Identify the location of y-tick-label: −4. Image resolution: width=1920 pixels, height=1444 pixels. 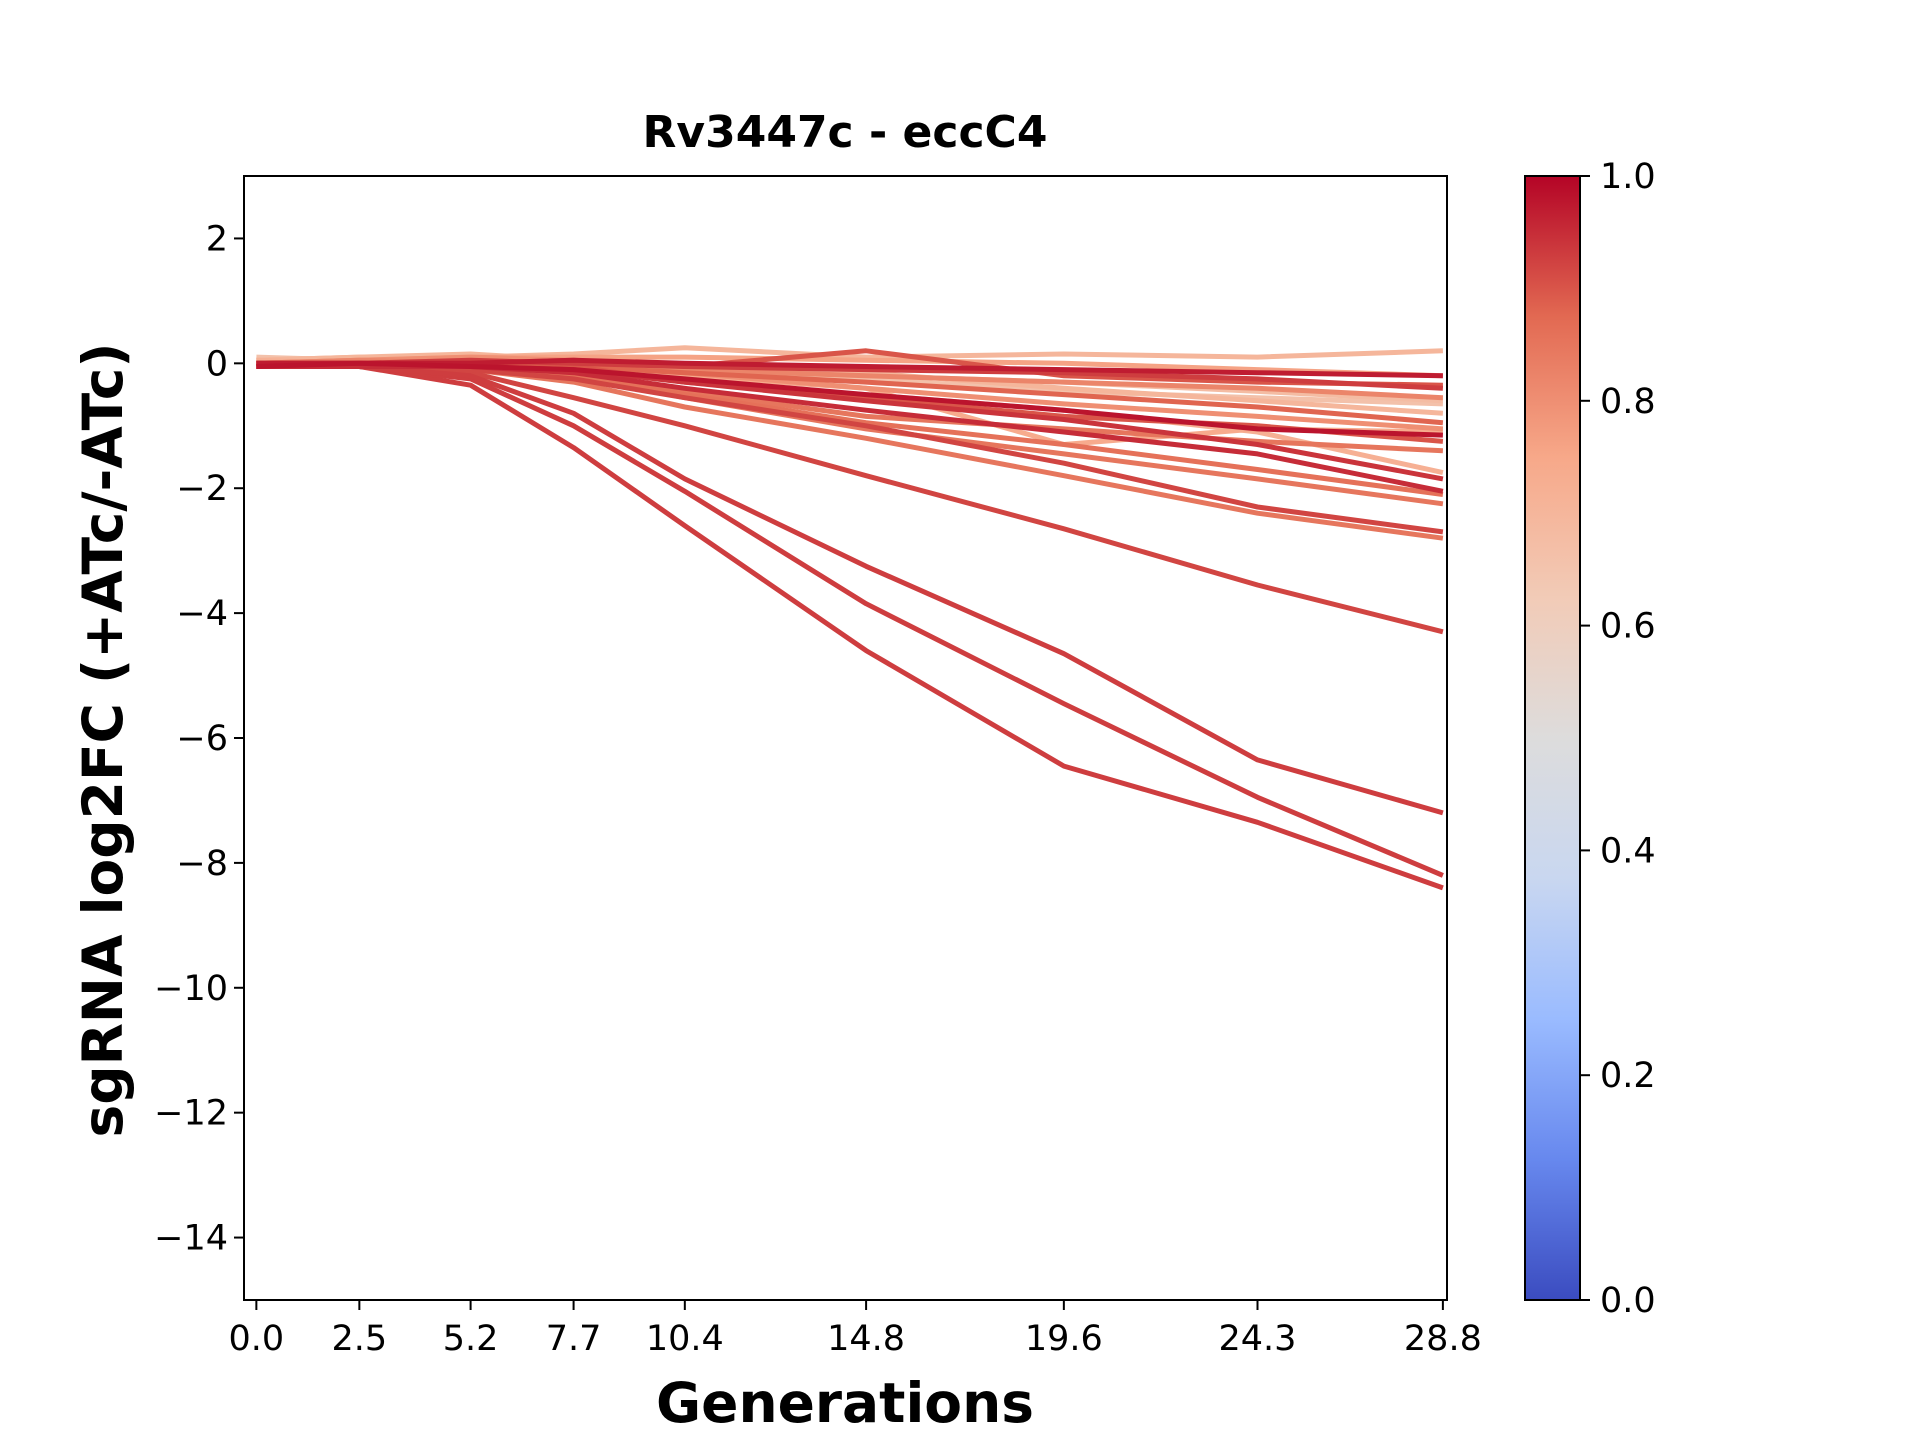
(202, 614).